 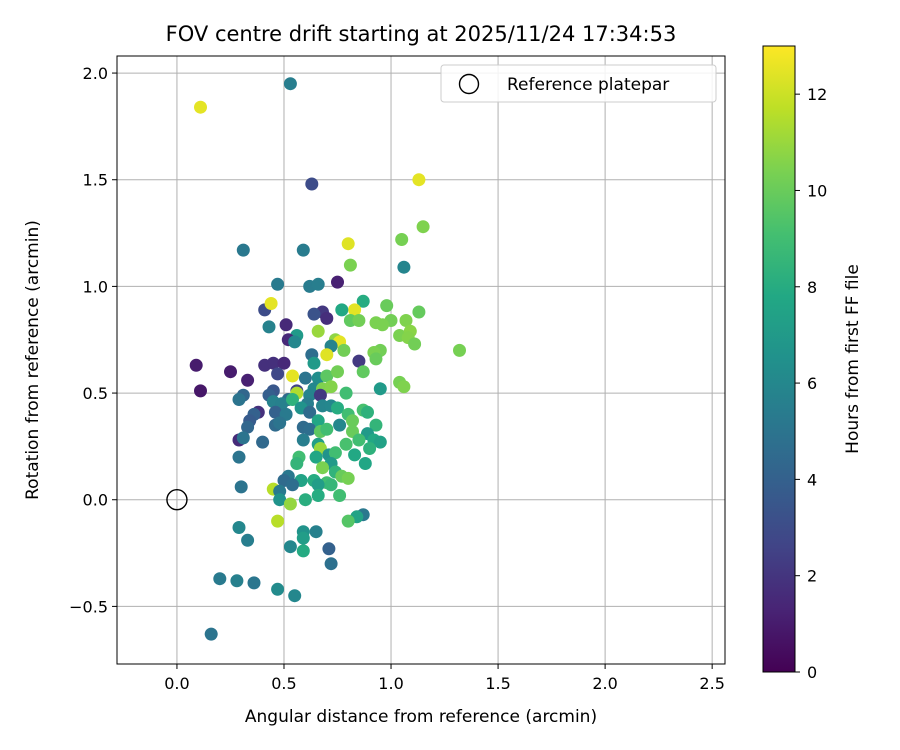 I want to click on legend-box, so click(x=578, y=83).